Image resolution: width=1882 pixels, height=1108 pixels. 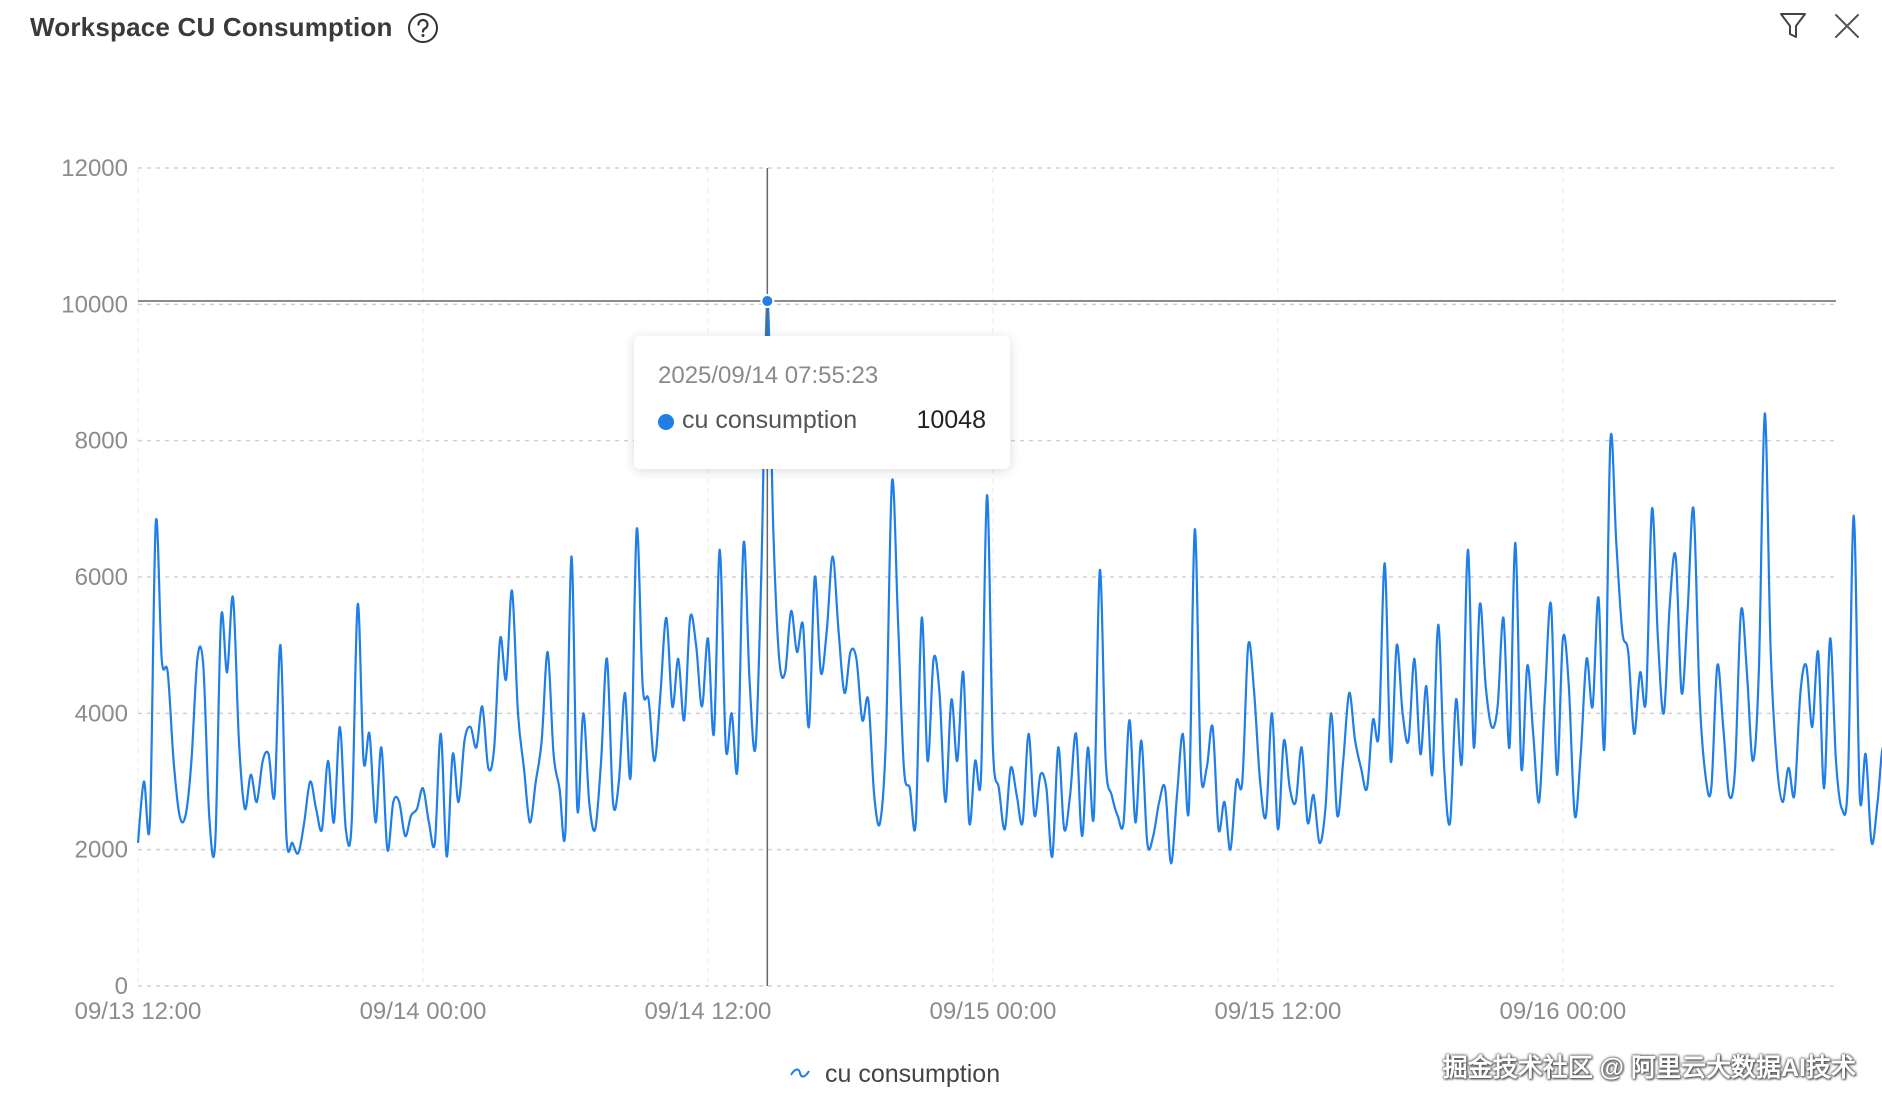 I want to click on y-tick-label: 2000, so click(x=101, y=850).